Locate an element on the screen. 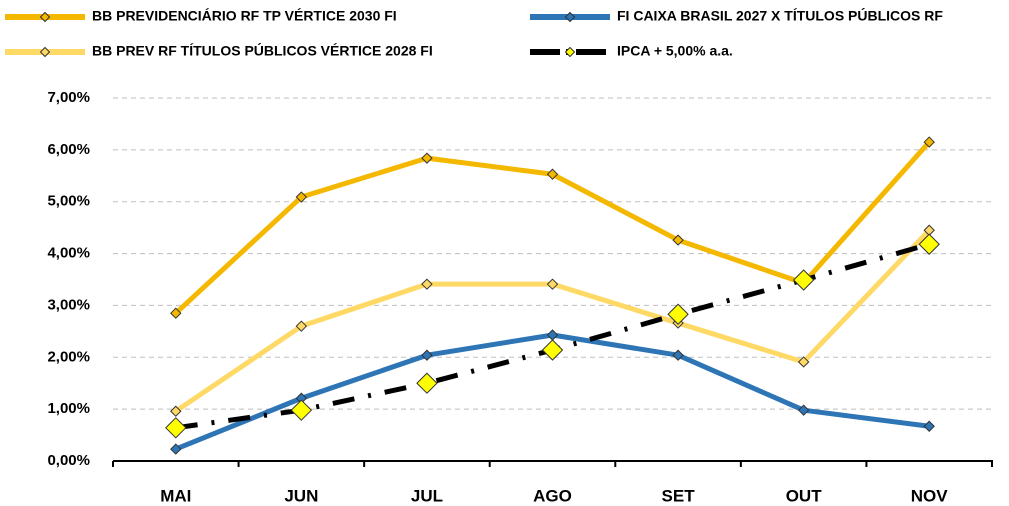 The height and width of the screenshot is (506, 1009). y-tick-label: 6,00% is located at coordinates (68, 149).